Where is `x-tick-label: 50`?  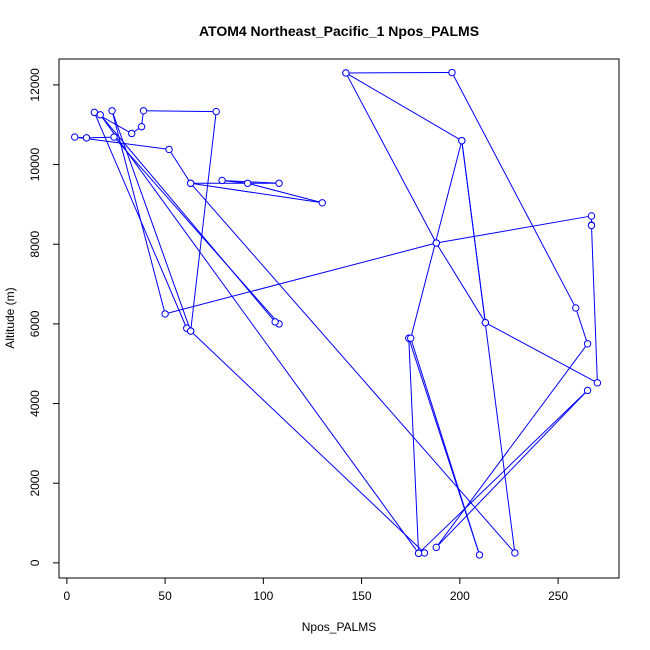 x-tick-label: 50 is located at coordinates (165, 596).